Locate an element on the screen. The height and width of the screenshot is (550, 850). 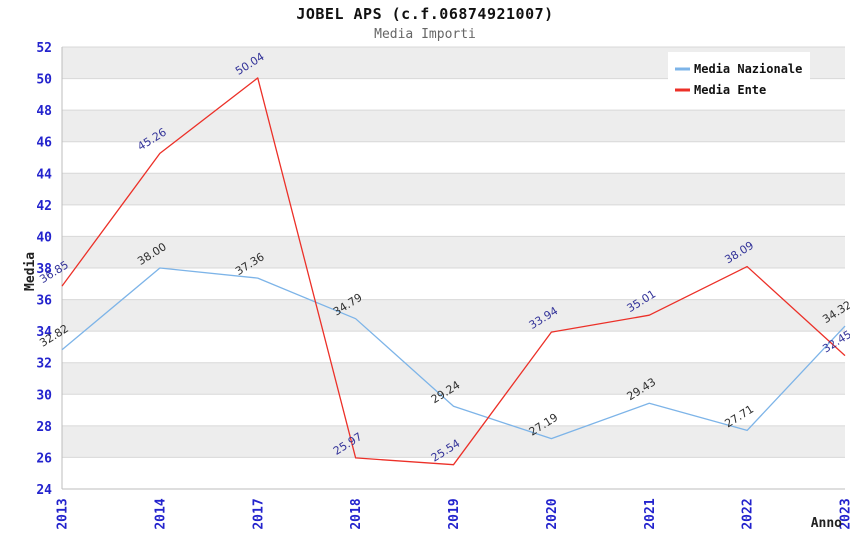
y-tick-label: 38 is located at coordinates (44, 269).